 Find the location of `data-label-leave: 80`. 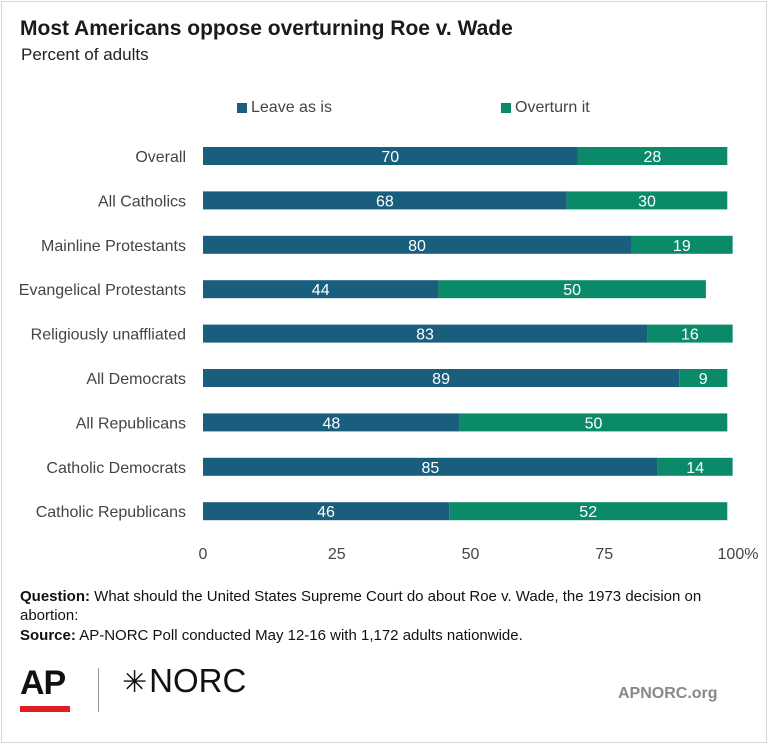

data-label-leave: 80 is located at coordinates (417, 246).